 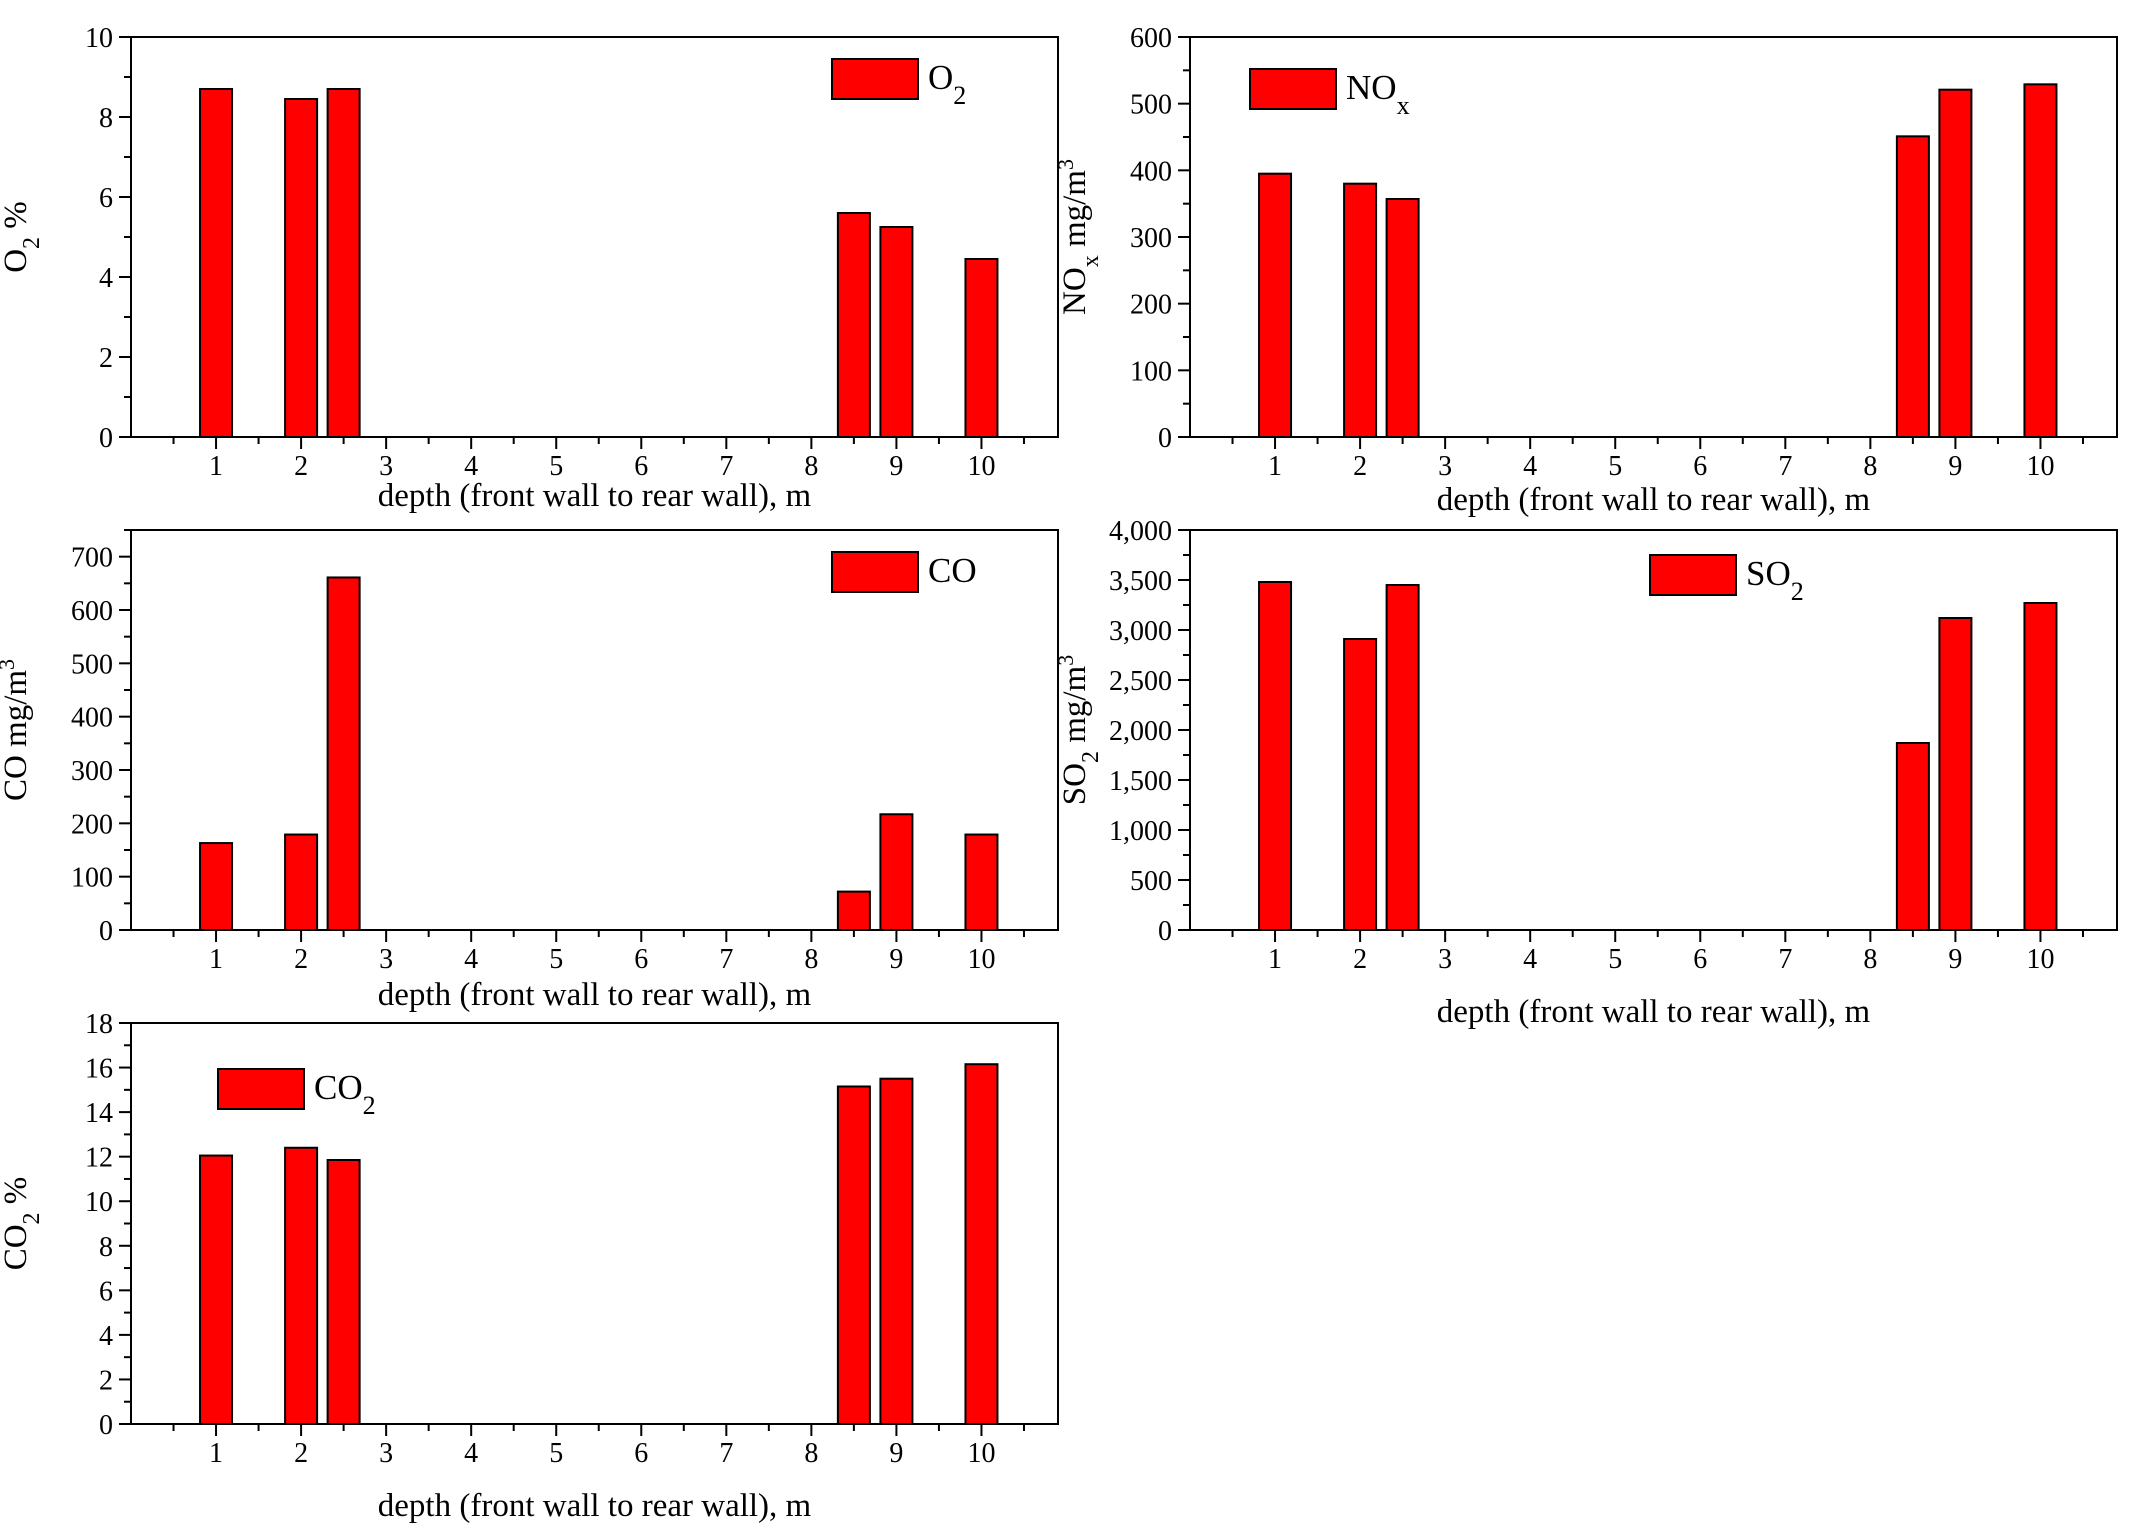 What do you see at coordinates (99, 1069) in the screenshot?
I see `y-tick-label: 16` at bounding box center [99, 1069].